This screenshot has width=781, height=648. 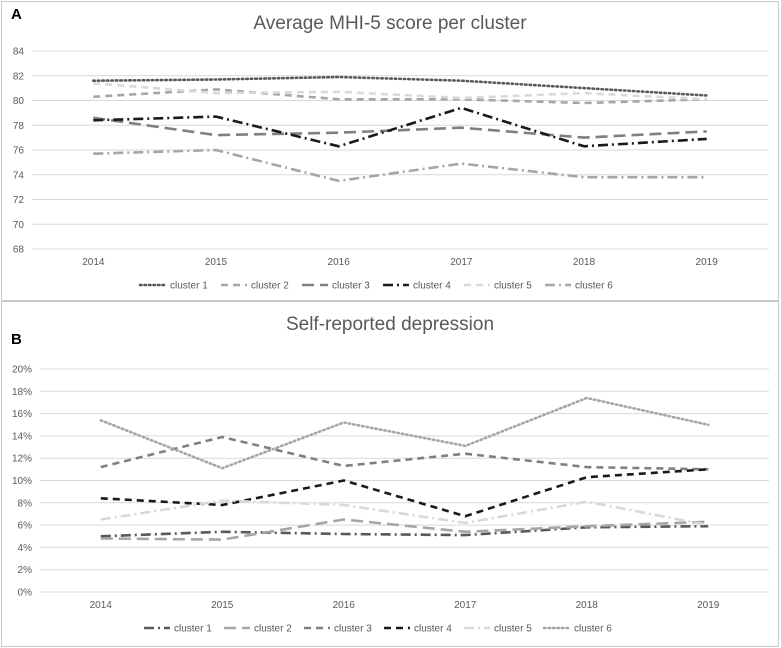 What do you see at coordinates (22, 414) in the screenshot?
I see `y-tick-label: 16%` at bounding box center [22, 414].